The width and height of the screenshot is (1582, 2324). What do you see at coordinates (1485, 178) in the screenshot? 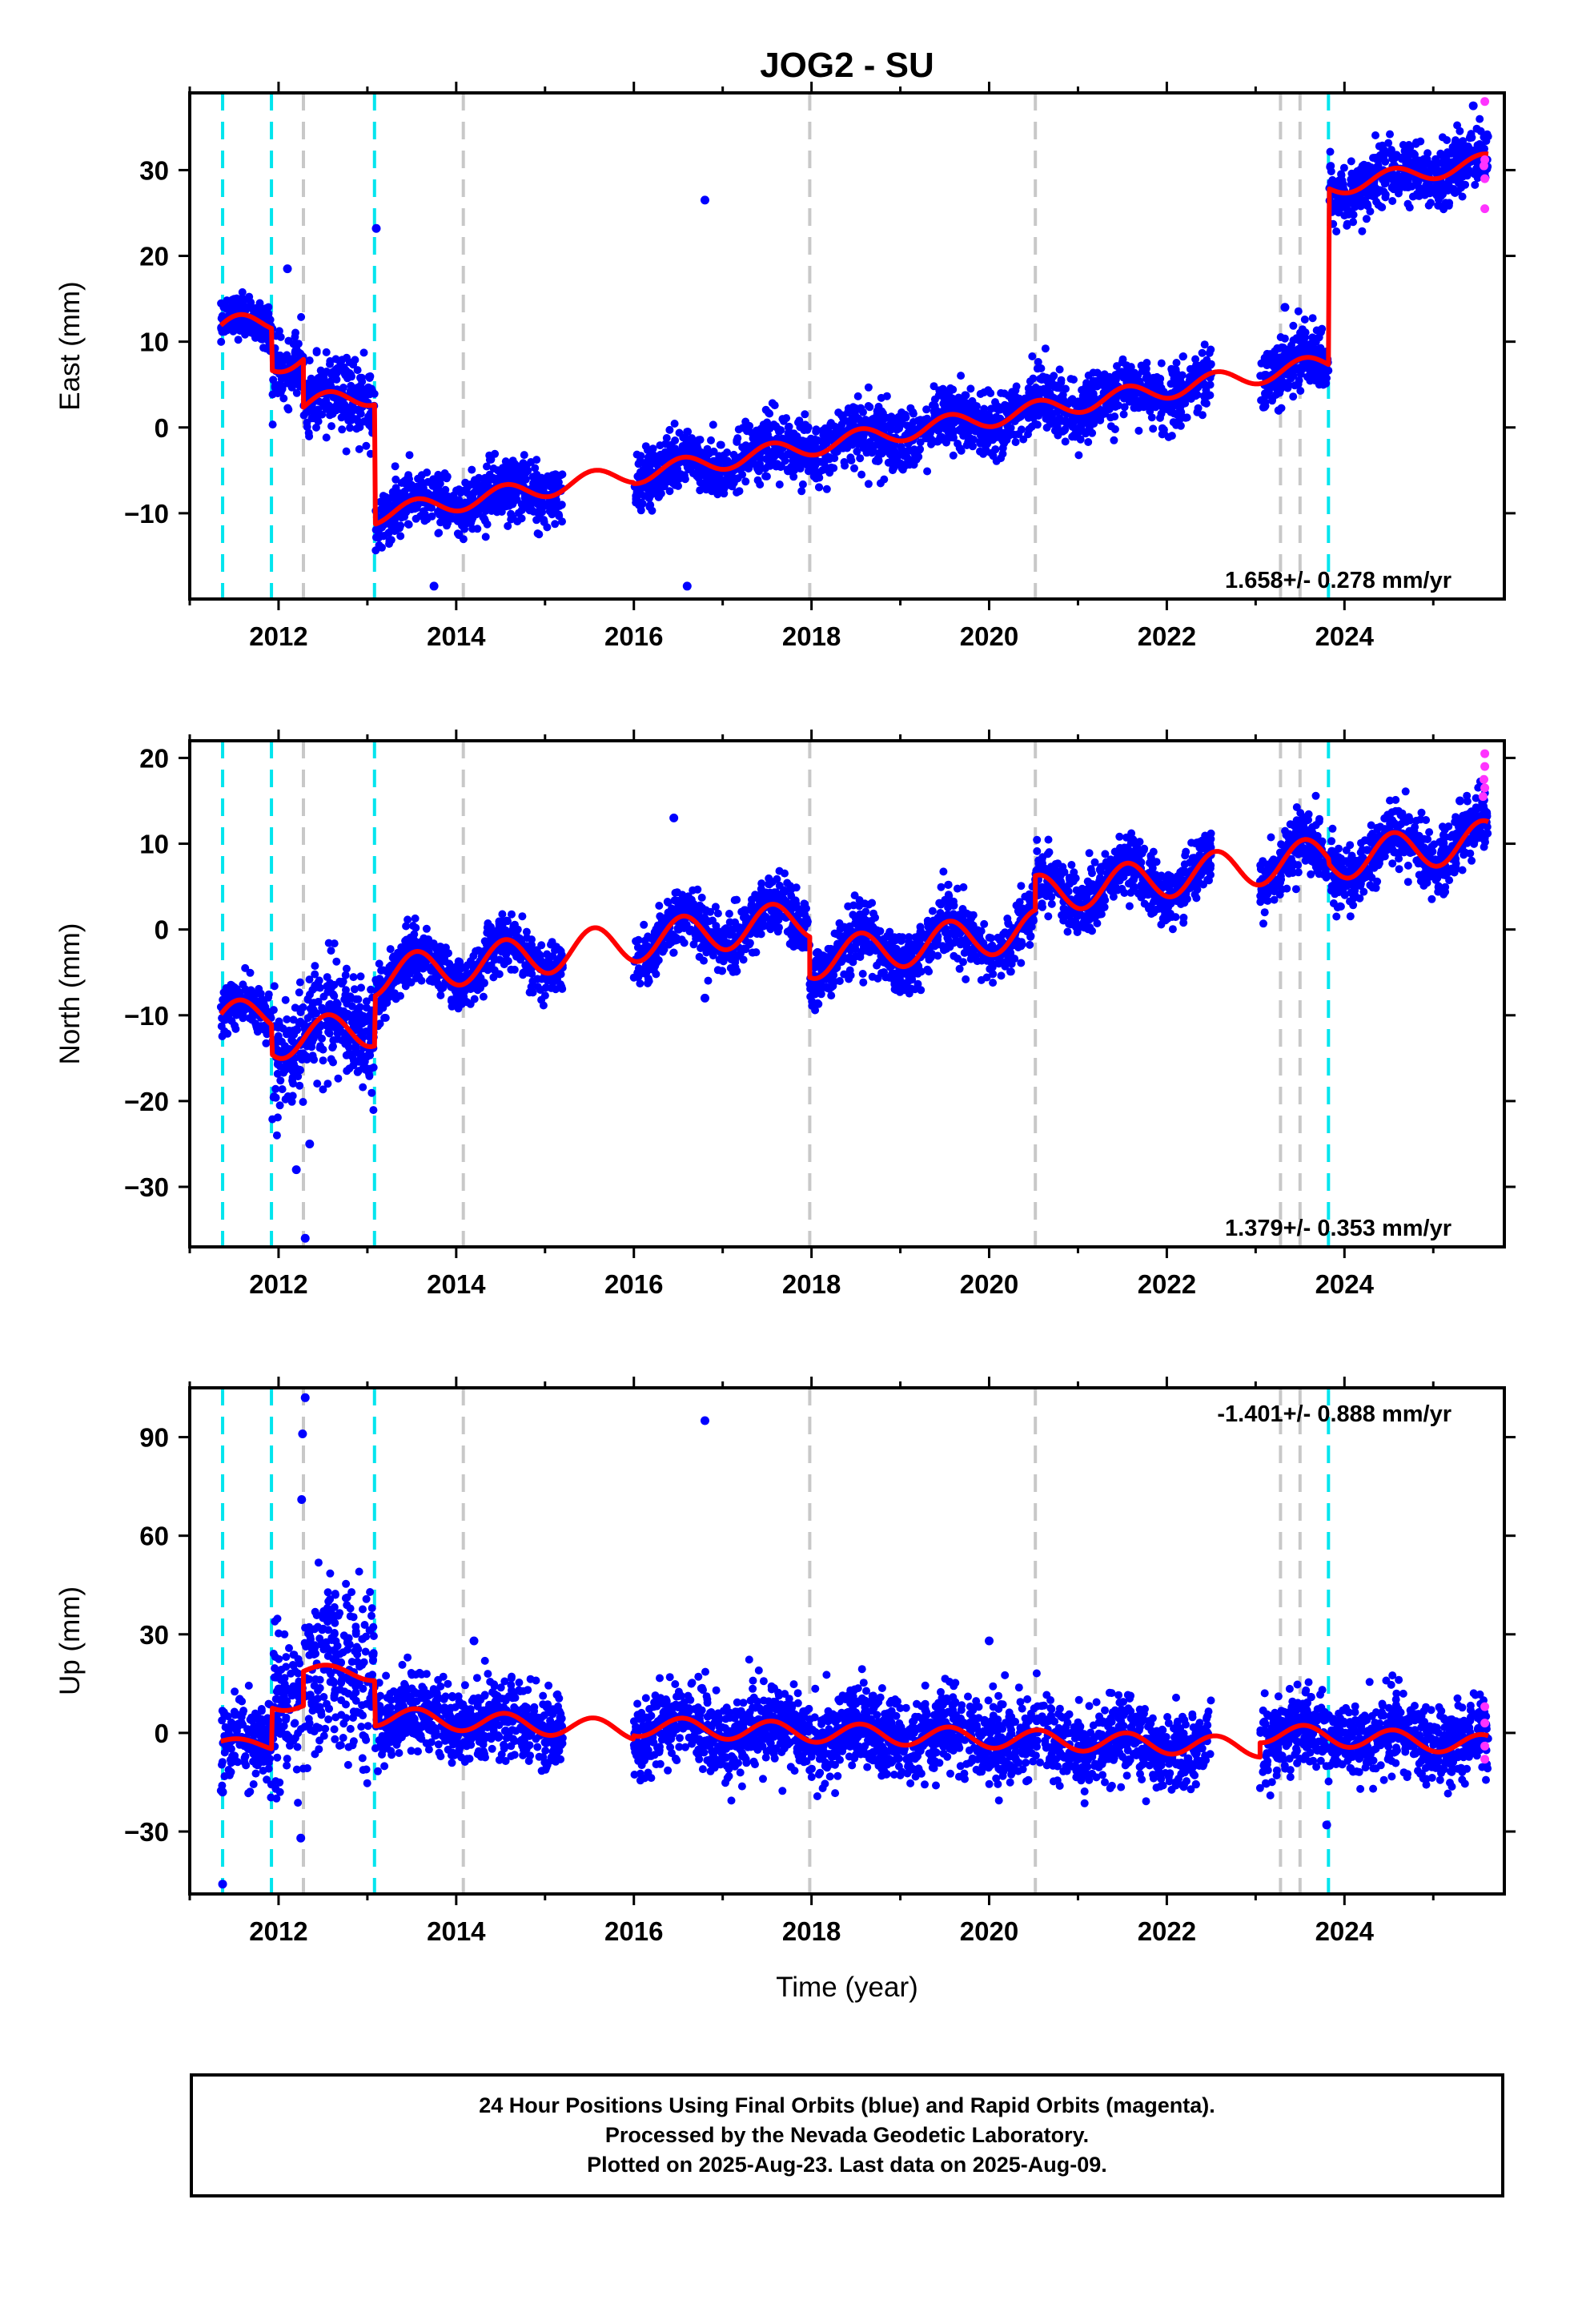
I see `rapid-point` at bounding box center [1485, 178].